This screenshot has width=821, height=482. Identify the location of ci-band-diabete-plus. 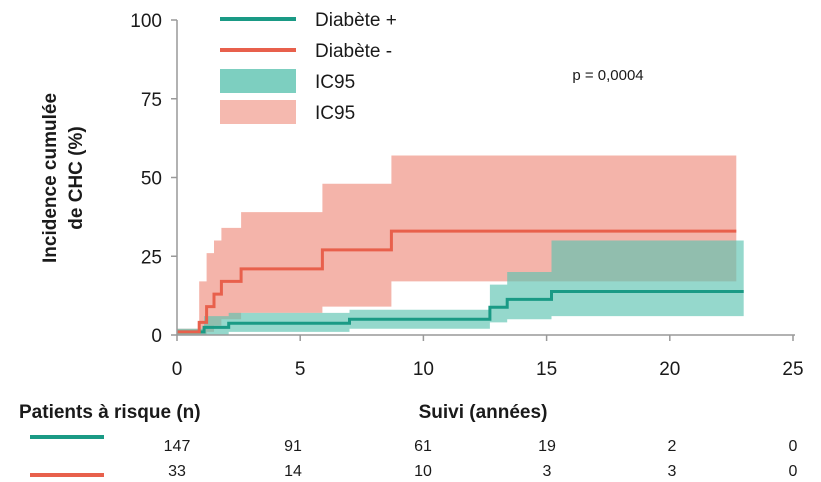
(460, 287).